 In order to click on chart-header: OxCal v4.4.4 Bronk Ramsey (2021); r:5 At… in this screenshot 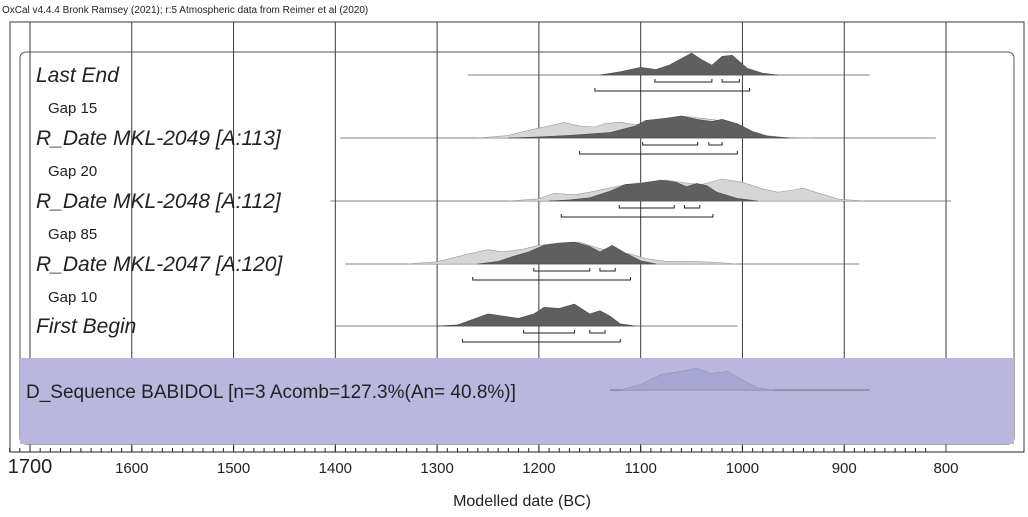, I will do `click(185, 10)`.